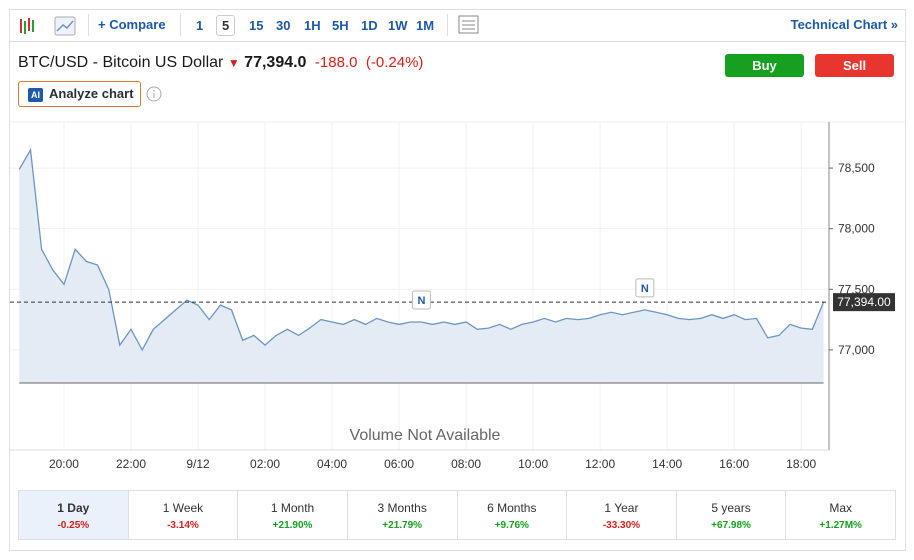  Describe the element at coordinates (200, 25) in the screenshot. I see `interval-button: 1` at that location.